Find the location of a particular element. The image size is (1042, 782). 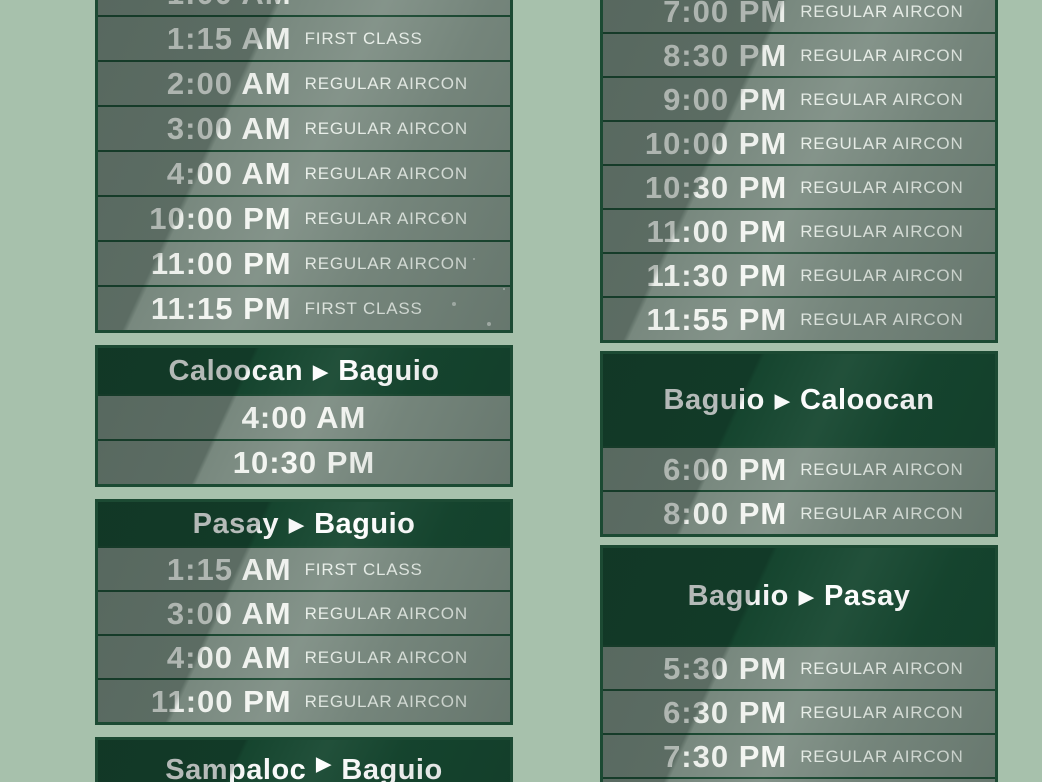

schedule-row: 1:00 AM REGULAR AIRCON is located at coordinates (304, 7).